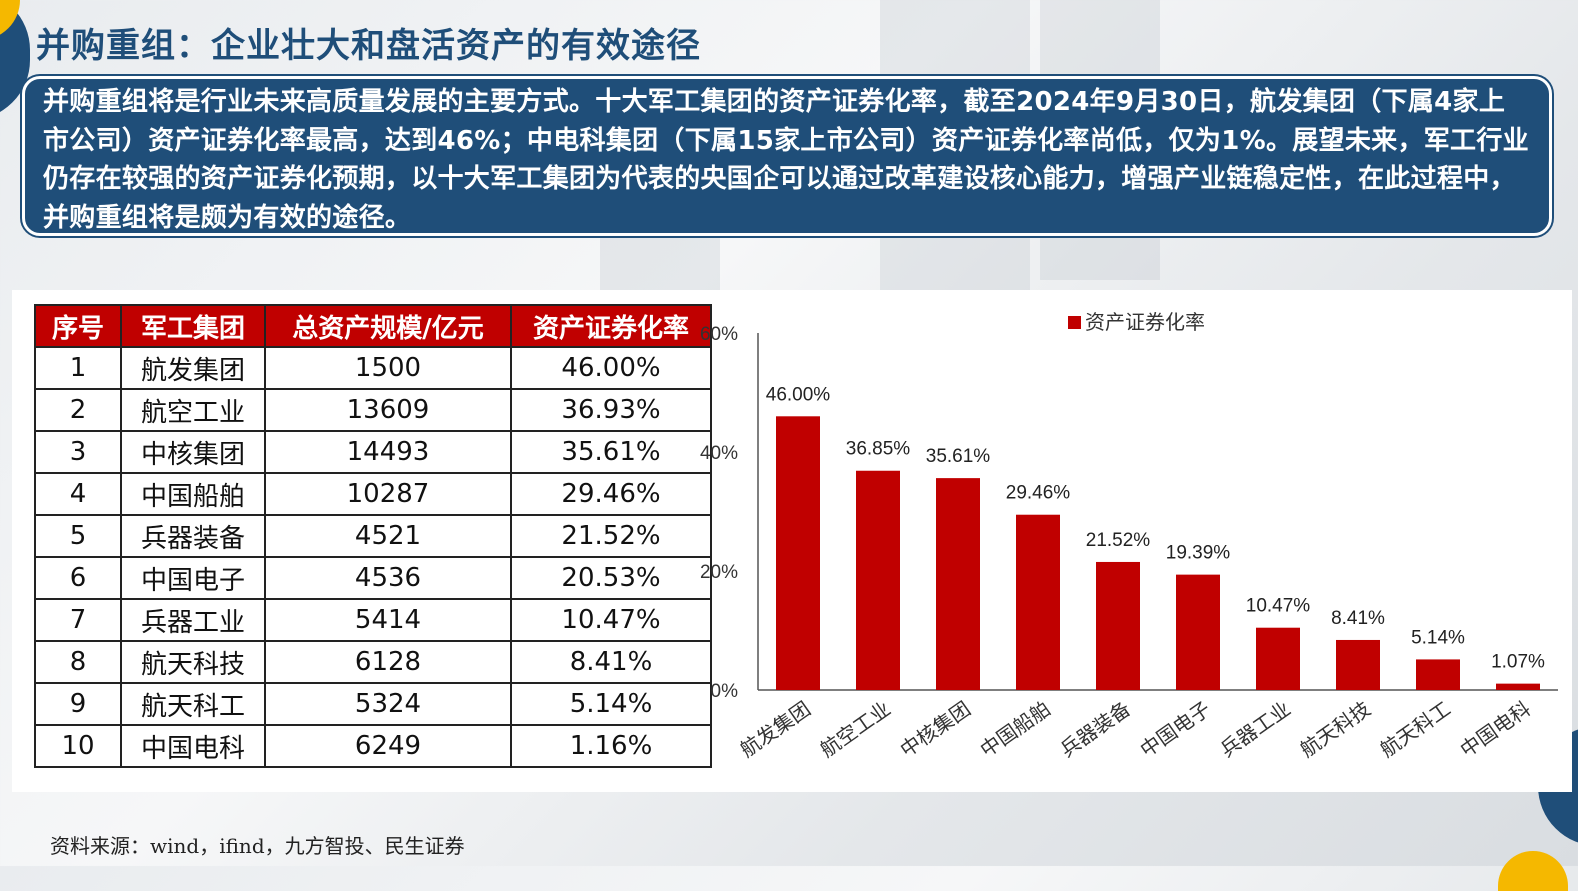  I want to click on cell-group: 兵器装备, so click(193, 536).